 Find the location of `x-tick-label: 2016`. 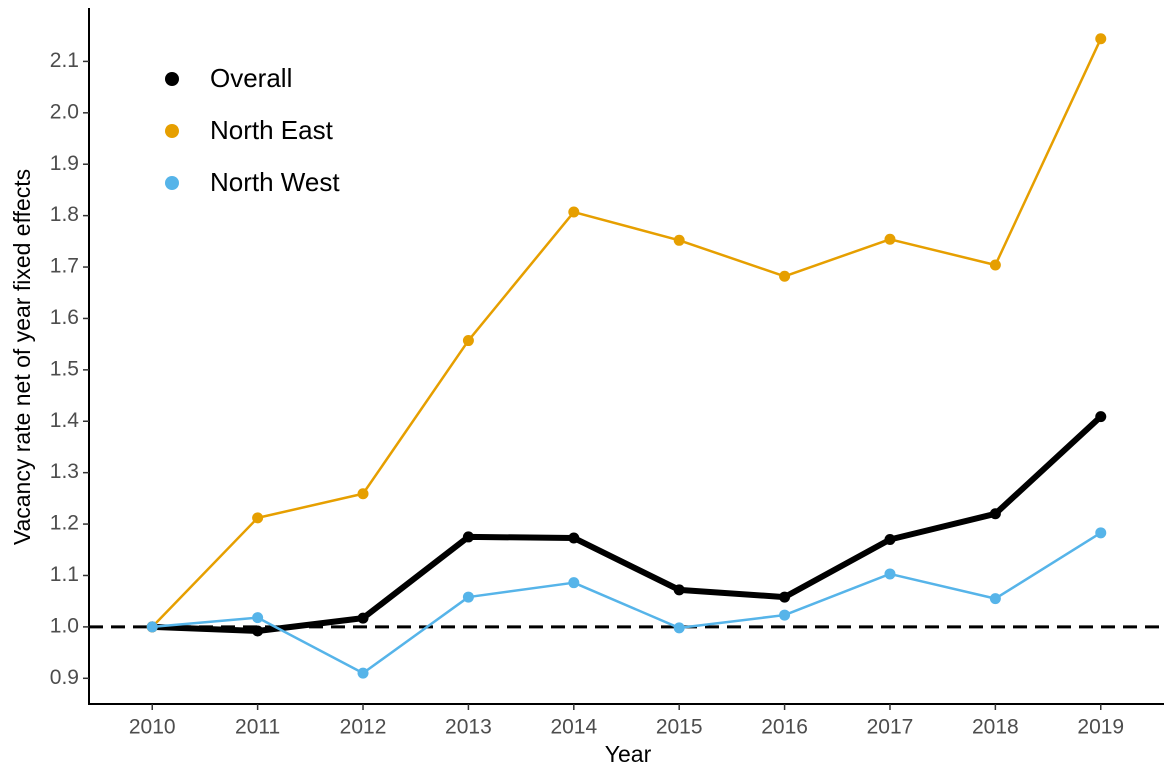

x-tick-label: 2016 is located at coordinates (784, 727).